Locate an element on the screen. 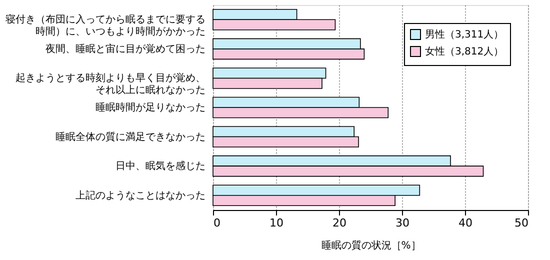  x-axis-title: 睡眠の質の状況［%］ is located at coordinates (371, 246).